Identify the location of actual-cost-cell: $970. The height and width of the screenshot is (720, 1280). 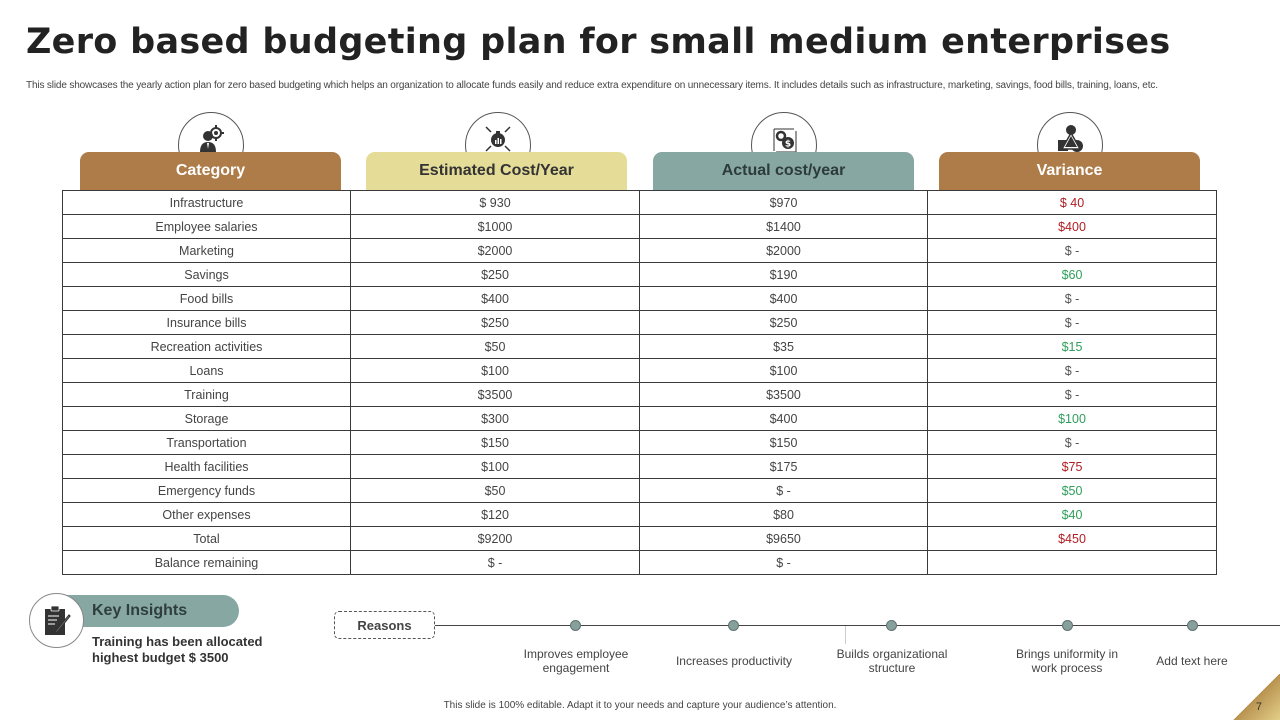
(783, 202).